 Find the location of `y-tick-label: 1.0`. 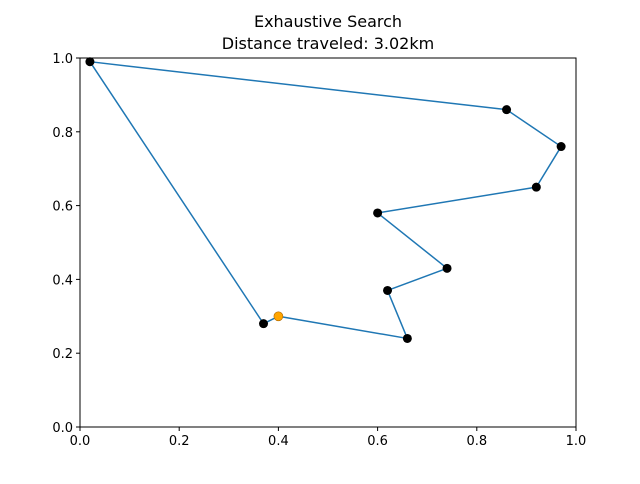

y-tick-label: 1.0 is located at coordinates (62, 59).